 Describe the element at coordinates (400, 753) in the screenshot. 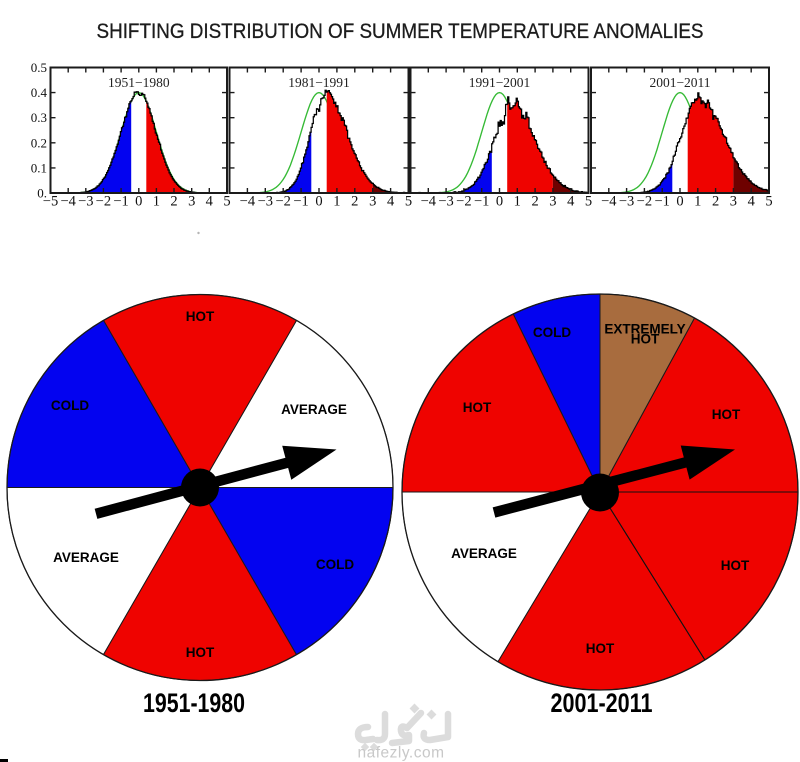

I see `svg-text: nafezly.com` at that location.